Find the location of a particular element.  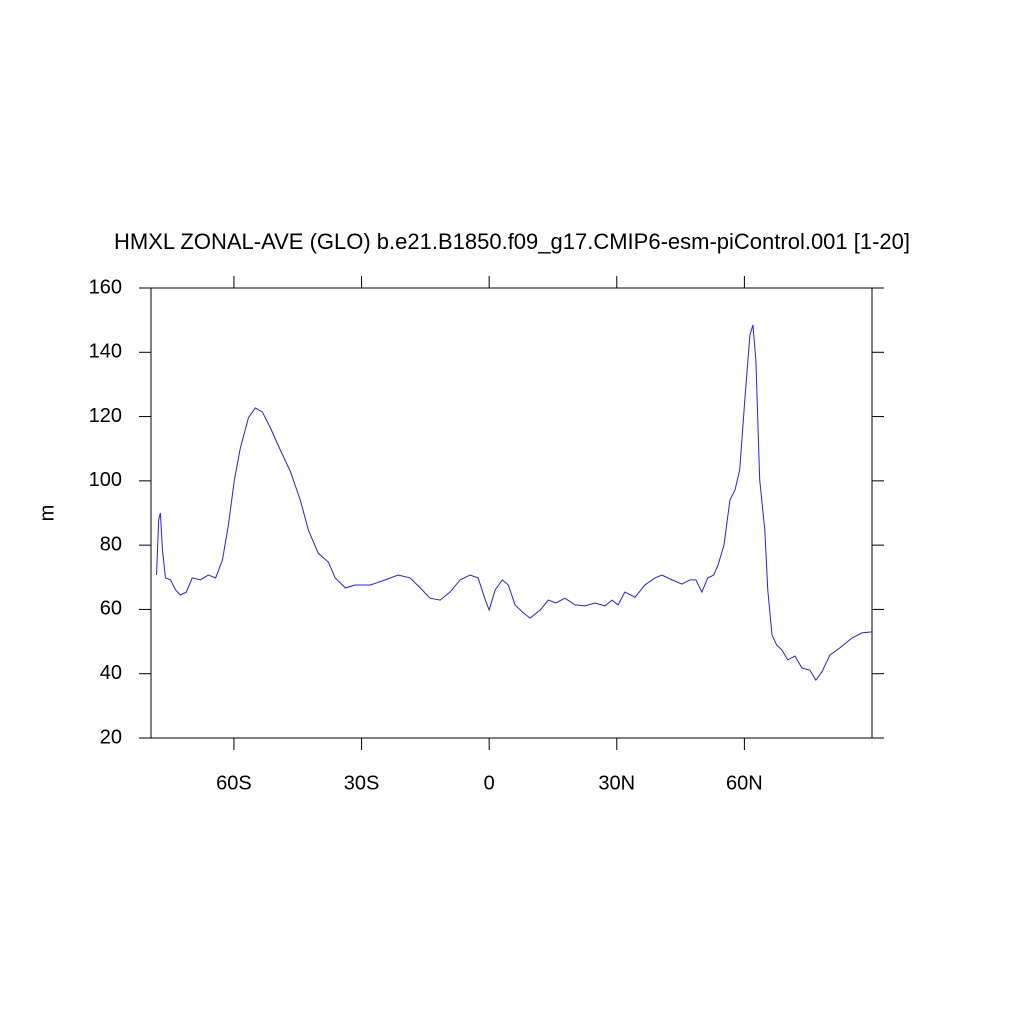

y-tick-label: 140 is located at coordinates (105, 352).